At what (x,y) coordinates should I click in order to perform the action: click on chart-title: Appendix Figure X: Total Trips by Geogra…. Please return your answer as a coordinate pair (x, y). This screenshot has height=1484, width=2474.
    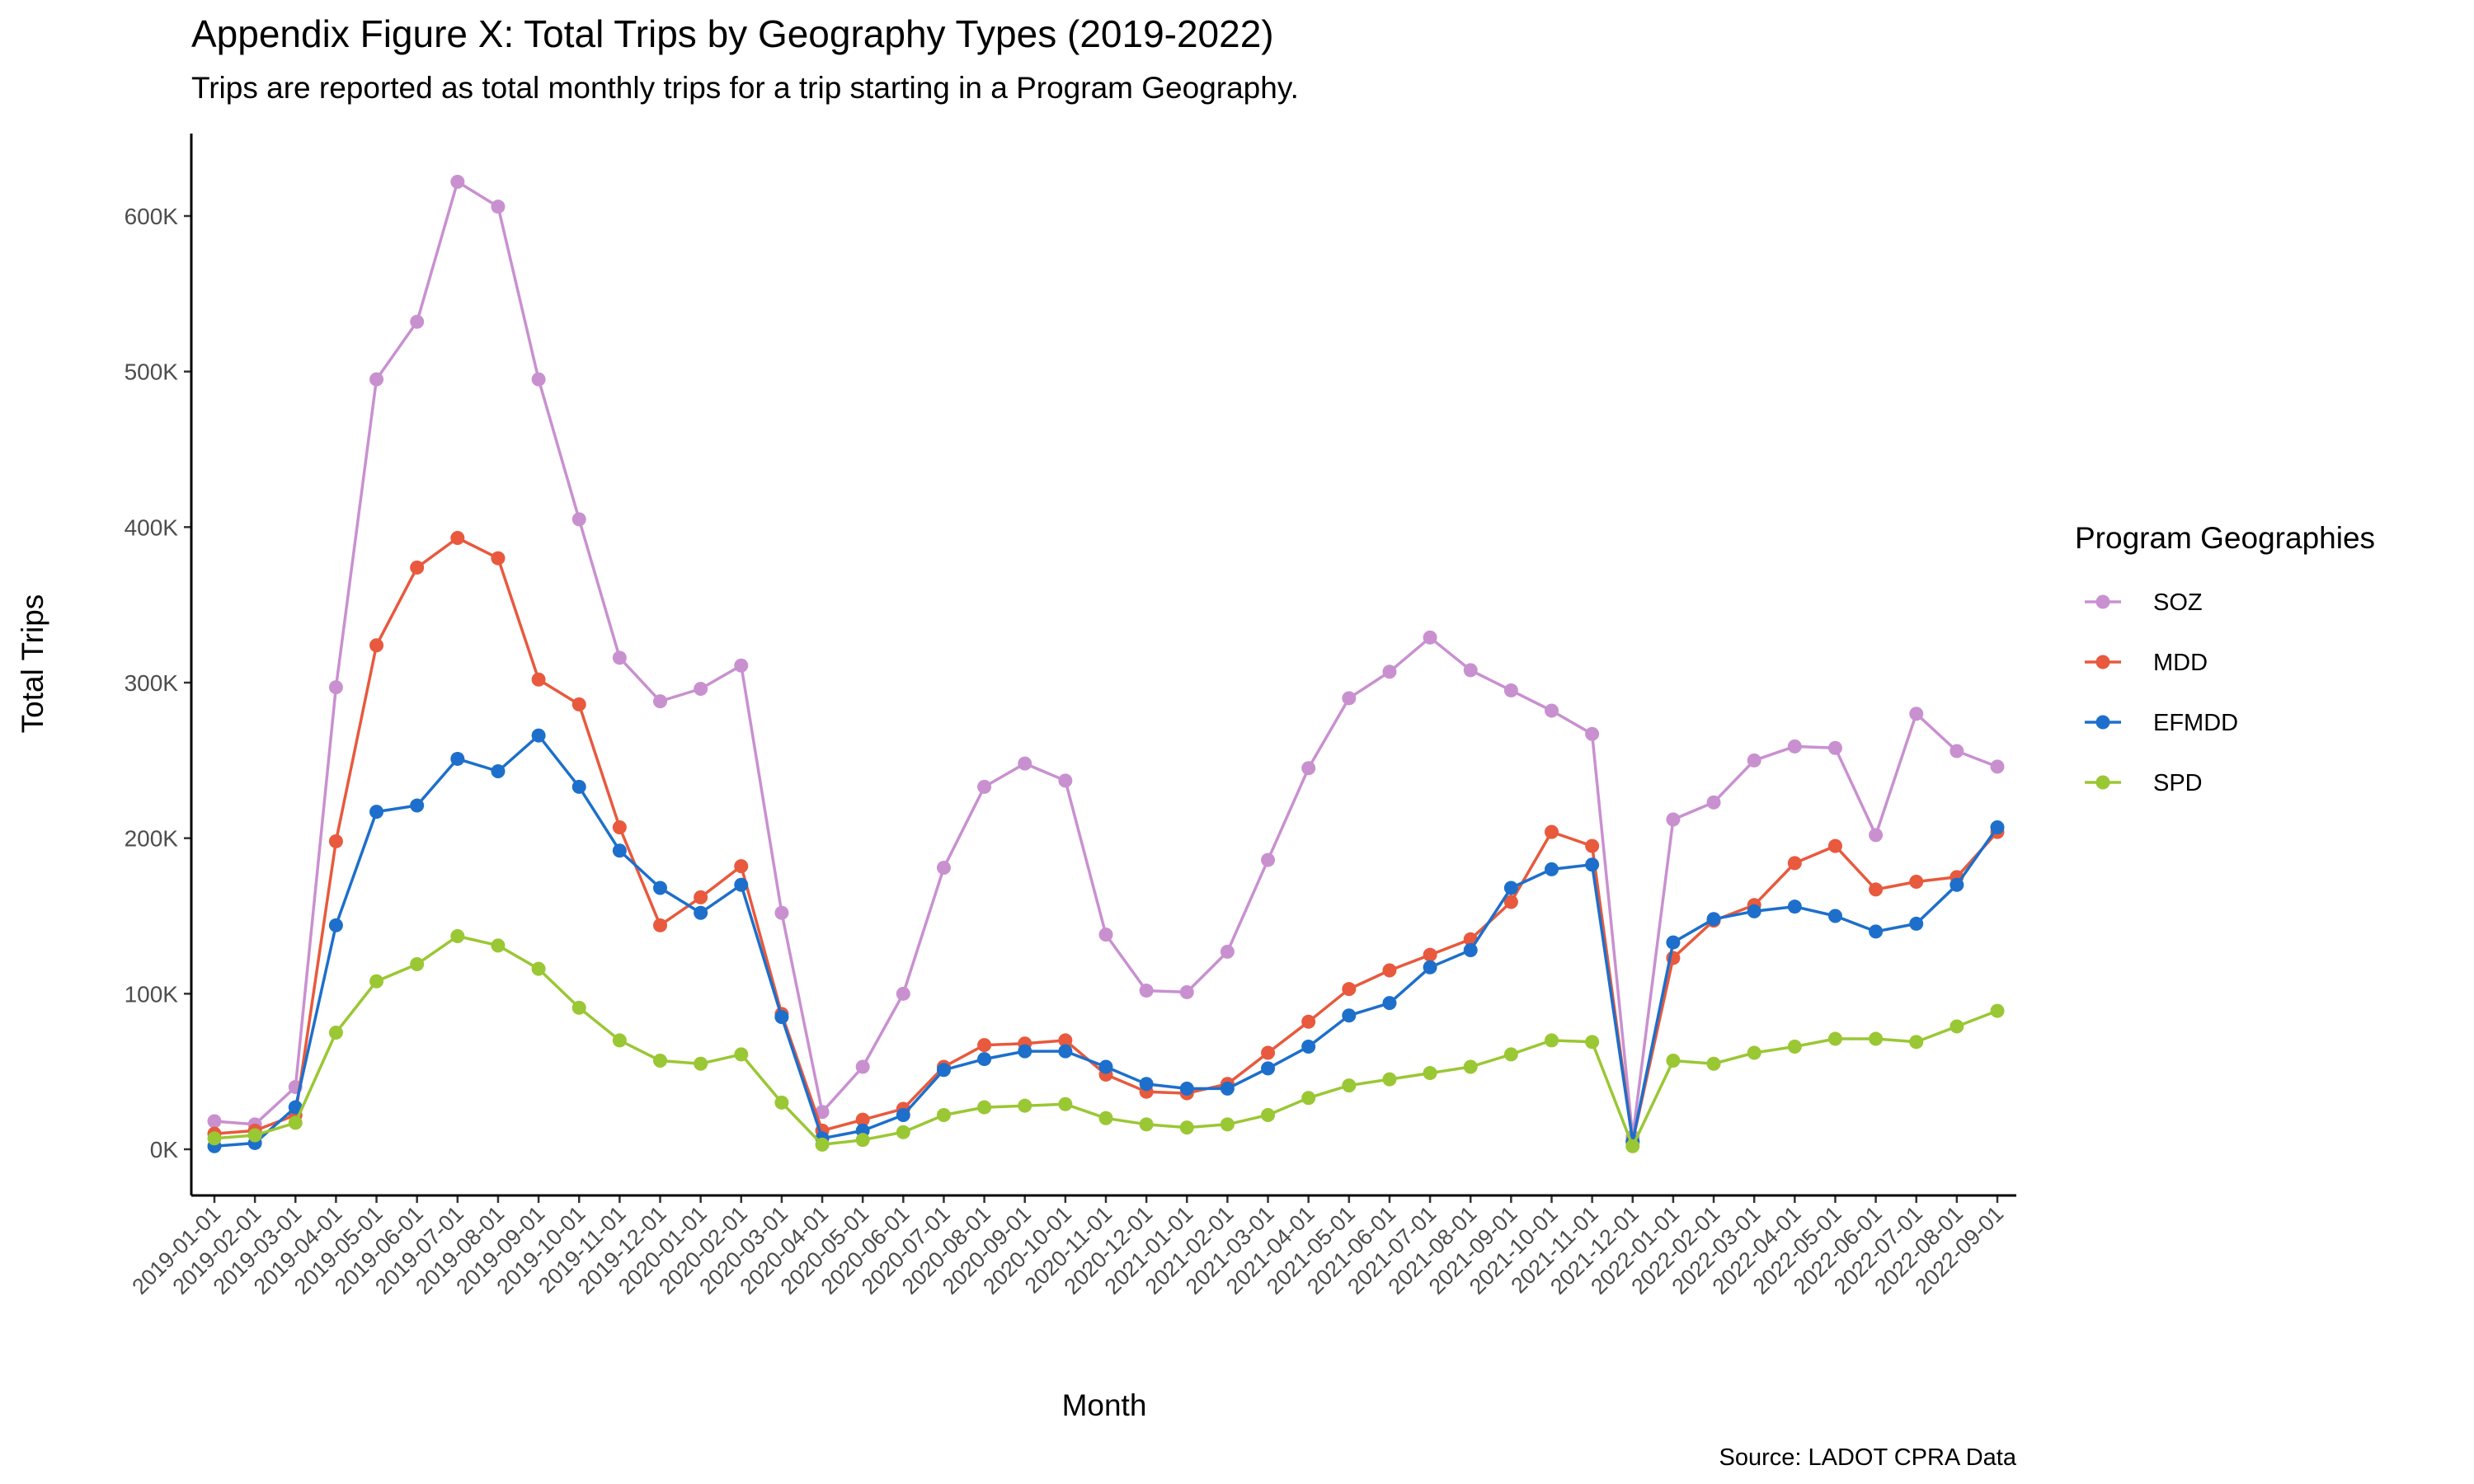
    Looking at the image, I should click on (732, 33).